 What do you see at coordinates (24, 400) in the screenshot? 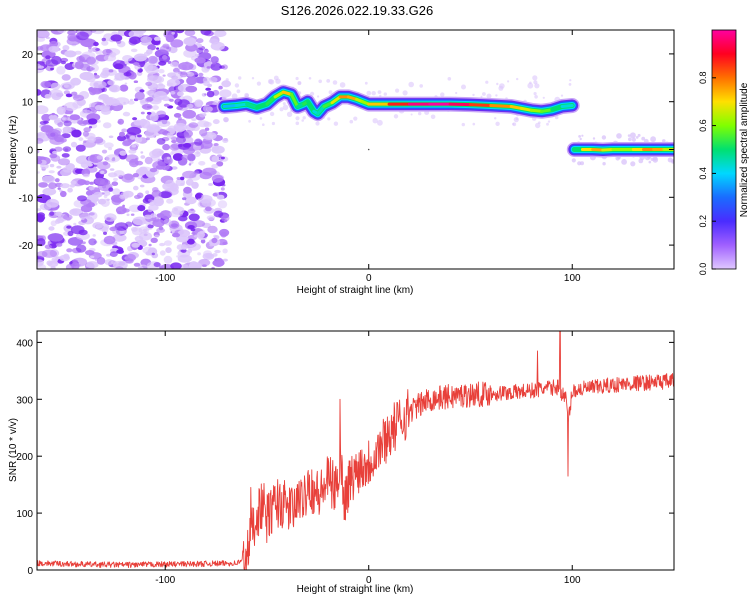
I see `y-tick-label: 300` at bounding box center [24, 400].